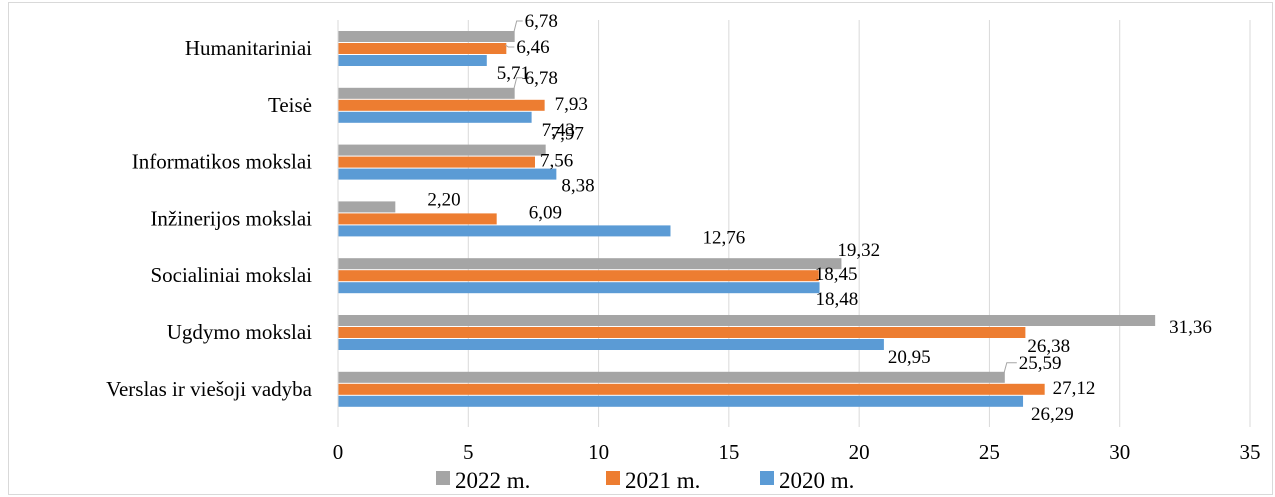 Image resolution: width=1275 pixels, height=497 pixels. I want to click on data-label: 19,32, so click(858, 250).